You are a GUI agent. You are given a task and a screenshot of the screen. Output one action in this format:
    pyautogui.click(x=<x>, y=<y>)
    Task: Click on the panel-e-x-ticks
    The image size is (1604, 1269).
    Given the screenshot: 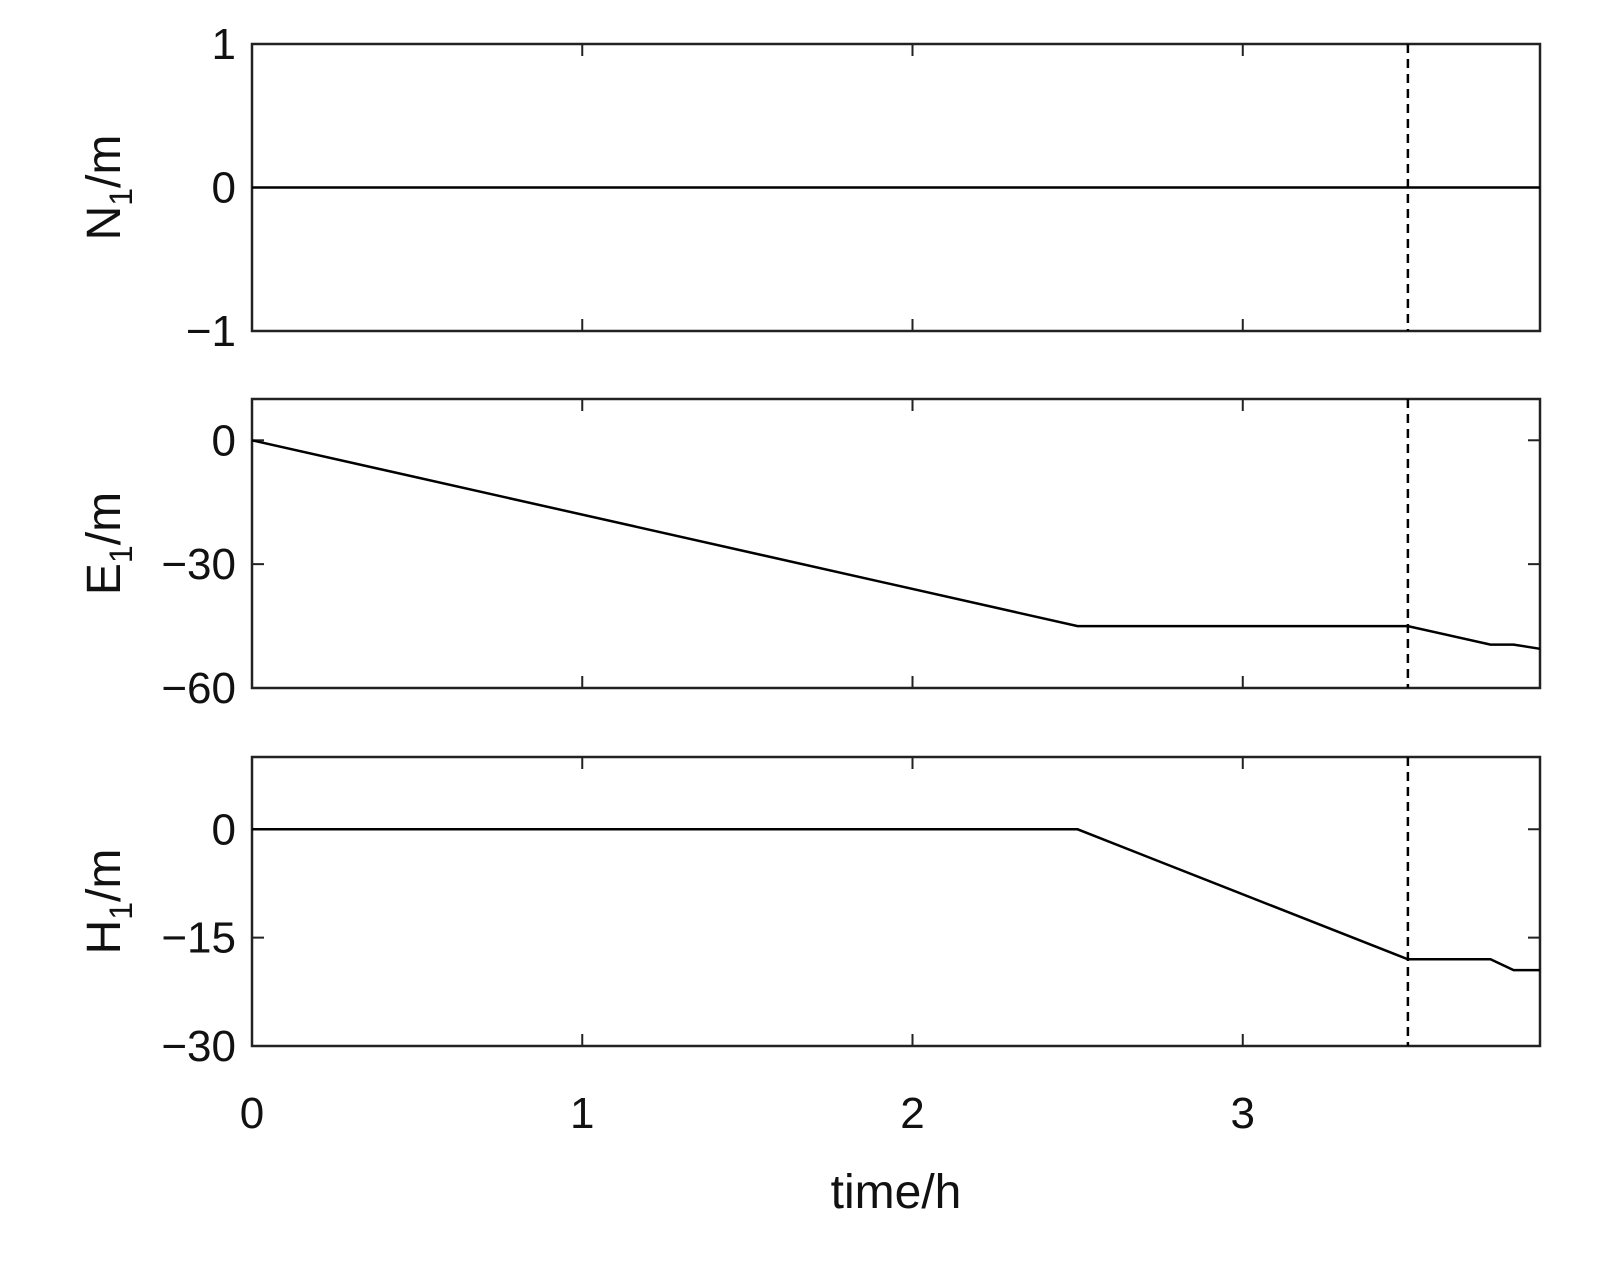 What is the action you would take?
    pyautogui.click(x=747, y=543)
    